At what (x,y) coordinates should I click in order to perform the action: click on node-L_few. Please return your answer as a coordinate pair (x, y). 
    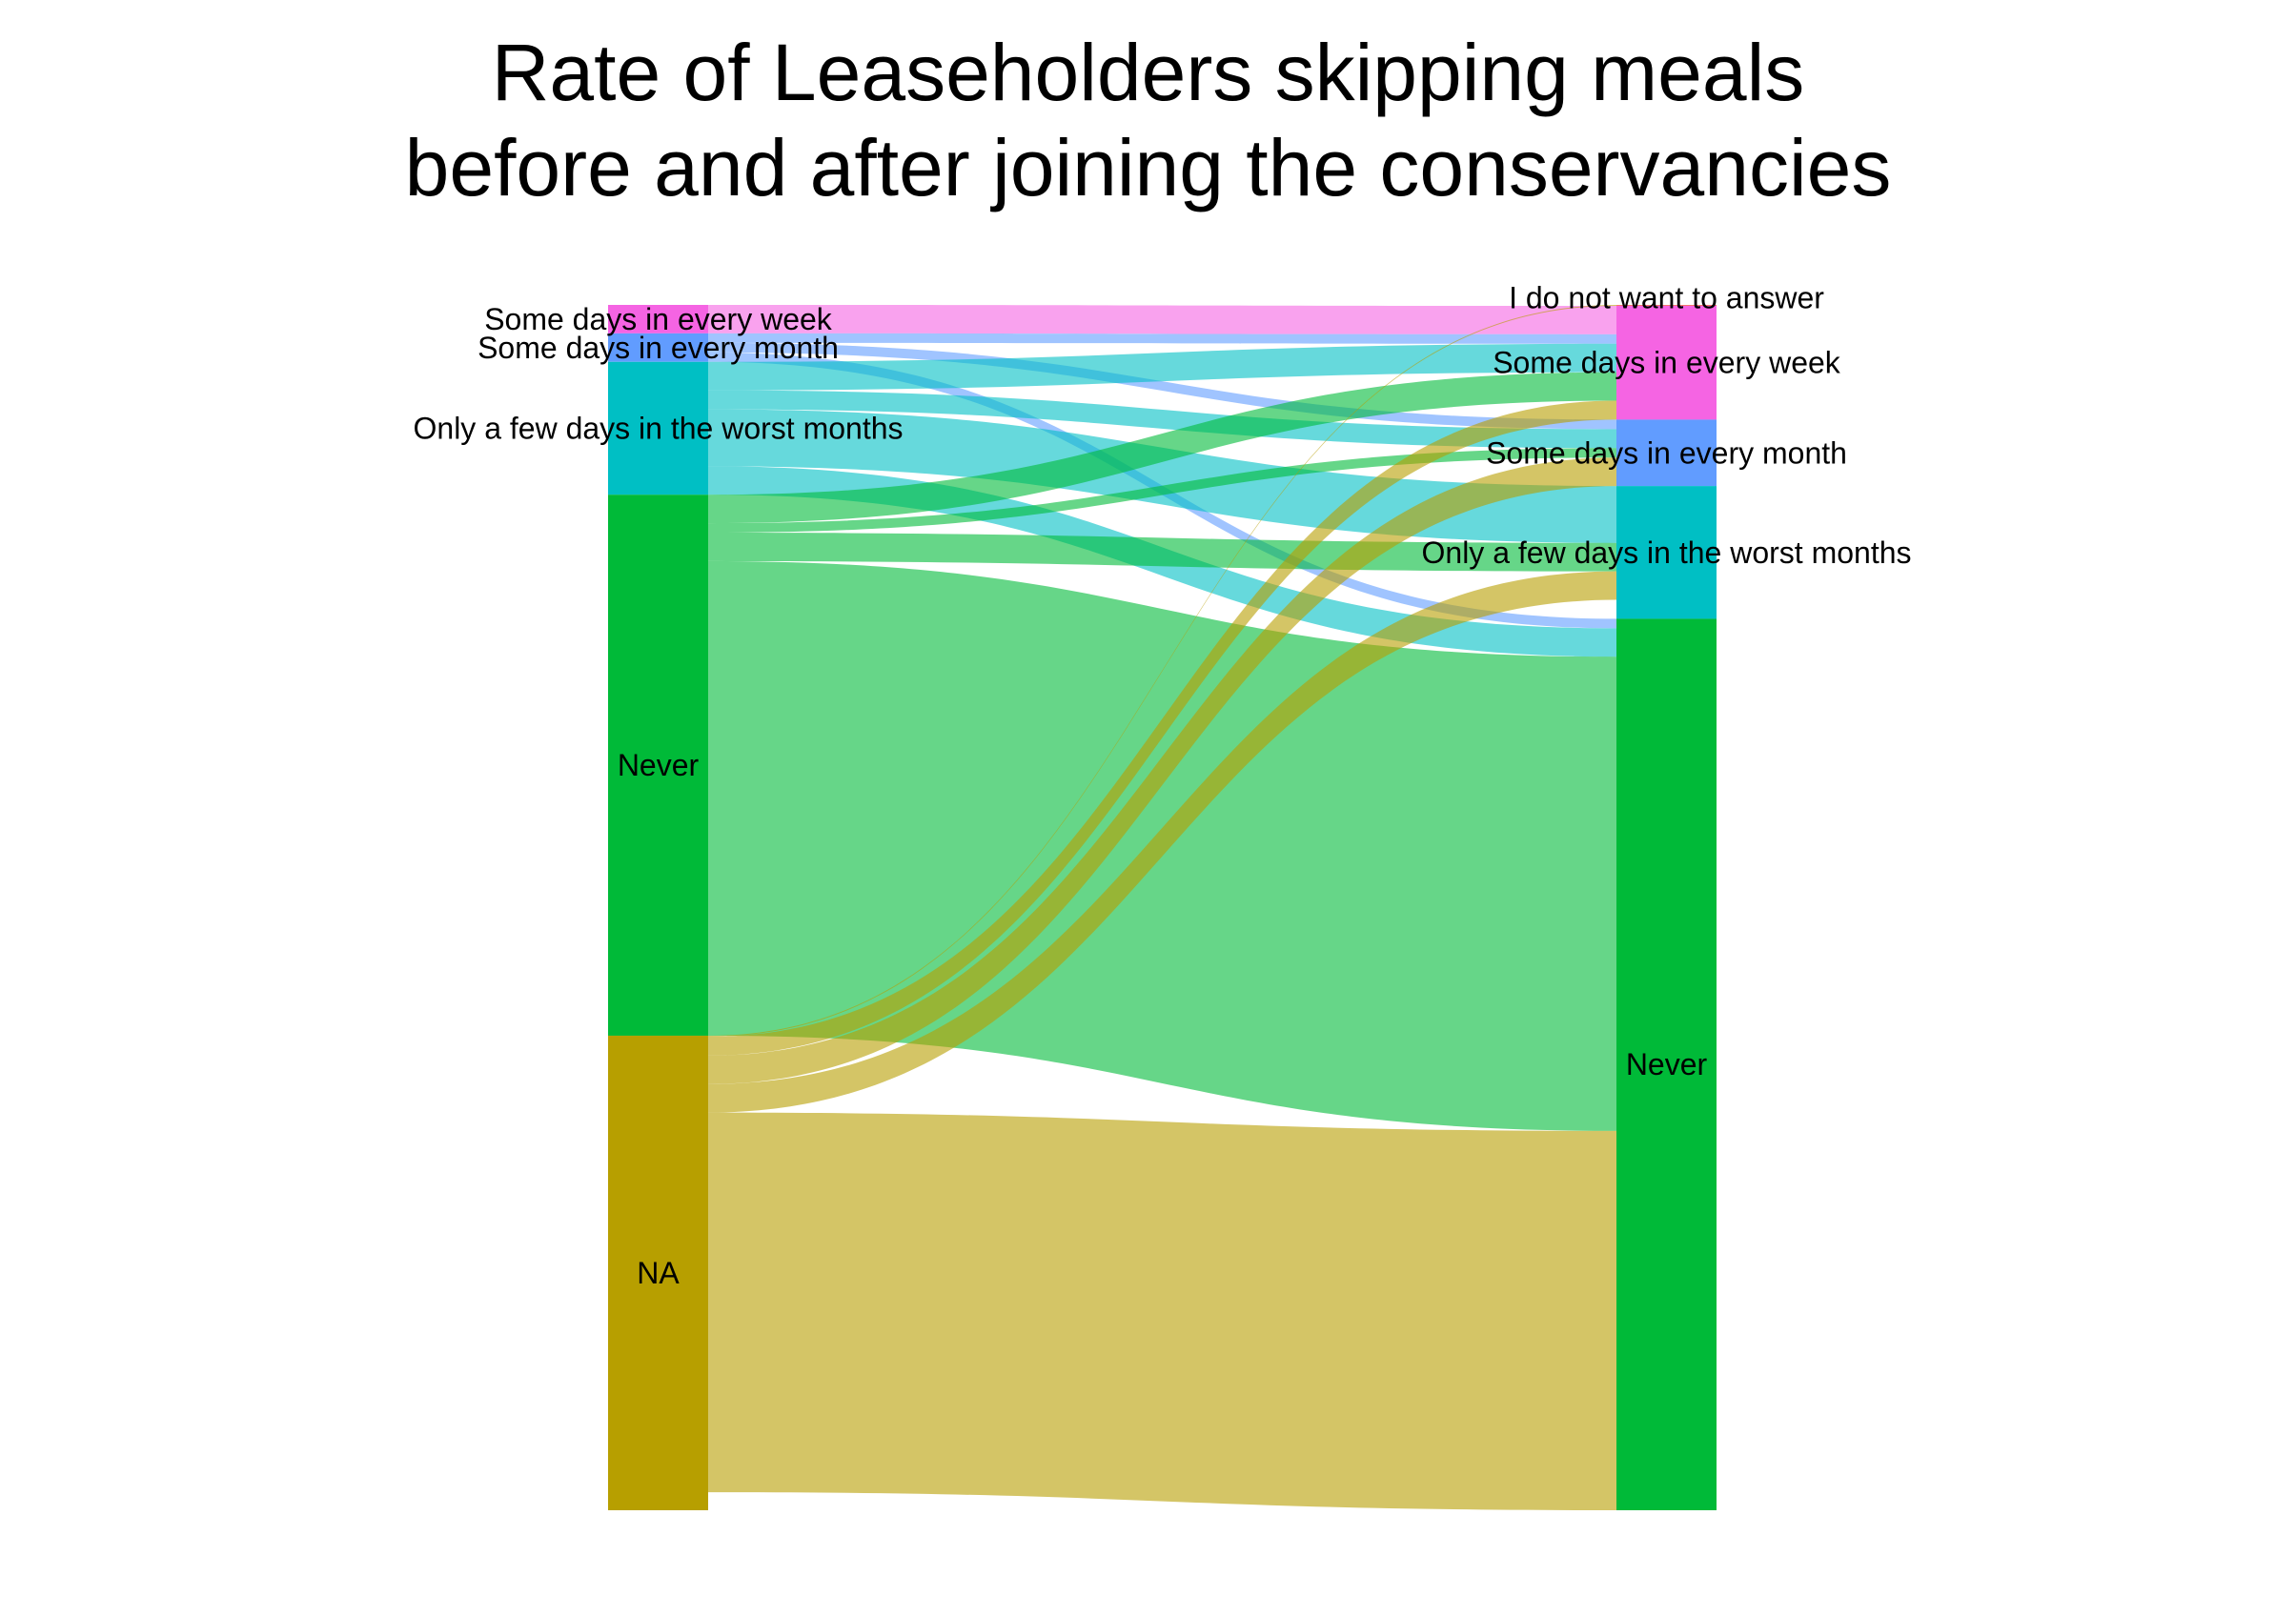
    Looking at the image, I should click on (658, 428).